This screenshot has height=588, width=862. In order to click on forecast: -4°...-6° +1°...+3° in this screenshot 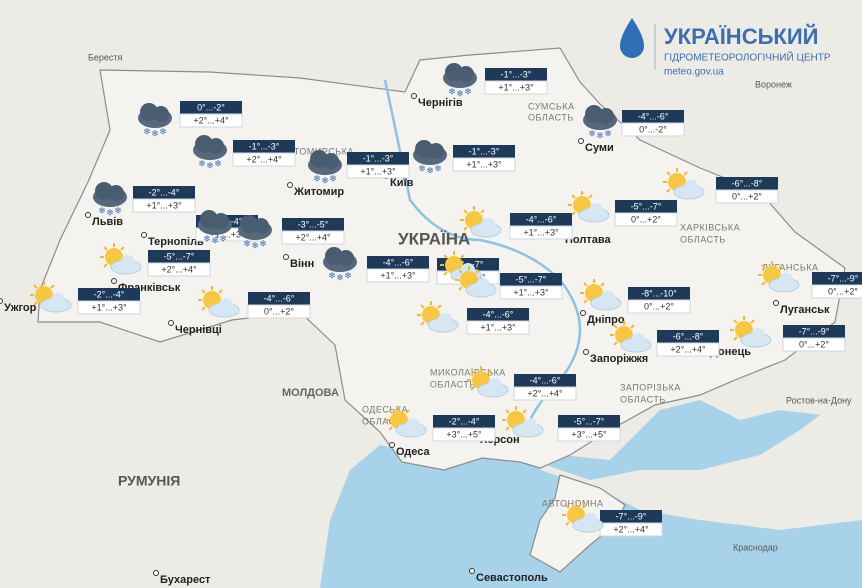, I will do `click(516, 223)`.